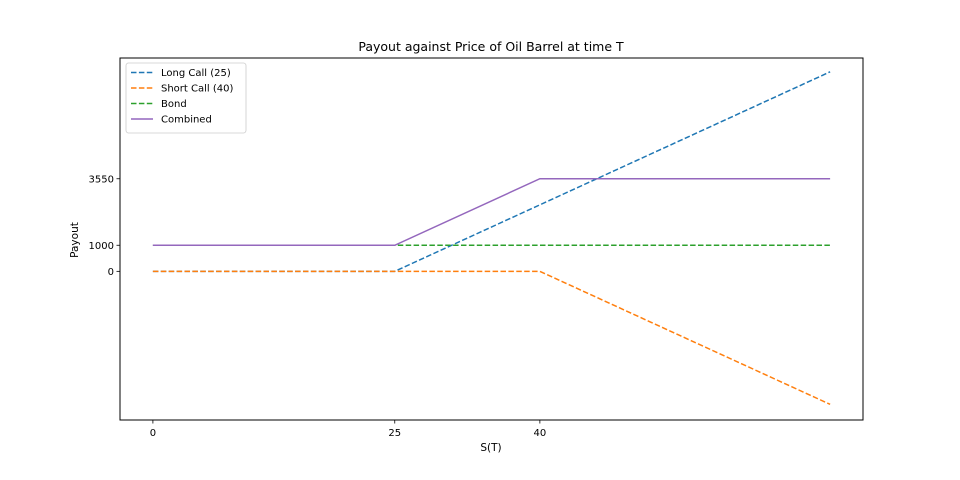 The image size is (960, 480). Describe the element at coordinates (196, 73) in the screenshot. I see `legend-label-0: Long Call (25)` at that location.